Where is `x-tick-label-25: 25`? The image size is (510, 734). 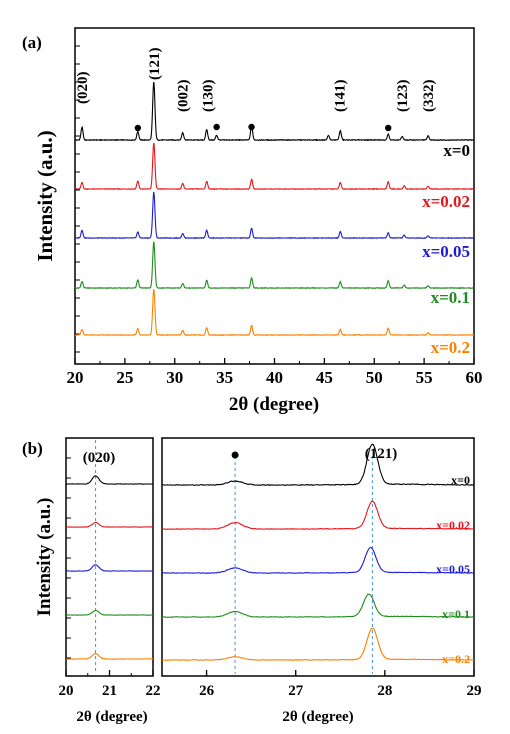 x-tick-label-25: 25 is located at coordinates (124, 377).